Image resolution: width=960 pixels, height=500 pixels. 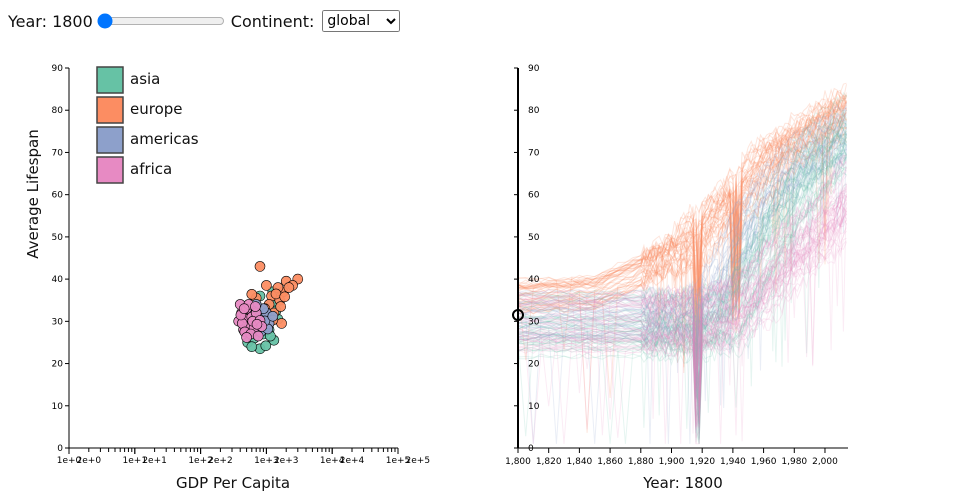 What do you see at coordinates (135, 461) in the screenshot?
I see `scatter-x-tick-label: 1e+1` at bounding box center [135, 461].